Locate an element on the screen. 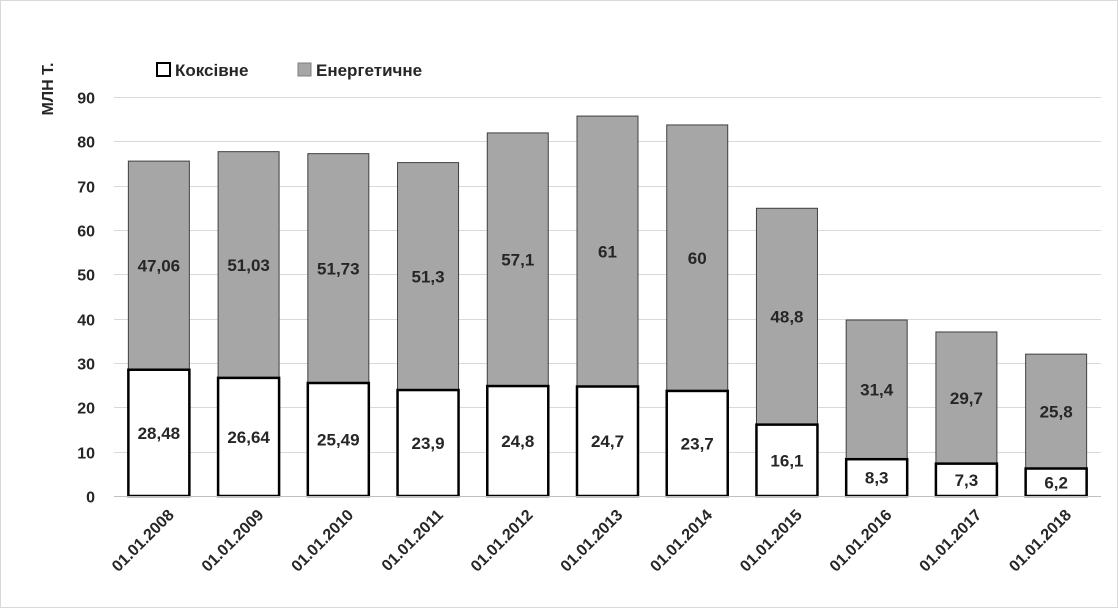  data-label-enerhetychne: 51,3 is located at coordinates (427, 276).